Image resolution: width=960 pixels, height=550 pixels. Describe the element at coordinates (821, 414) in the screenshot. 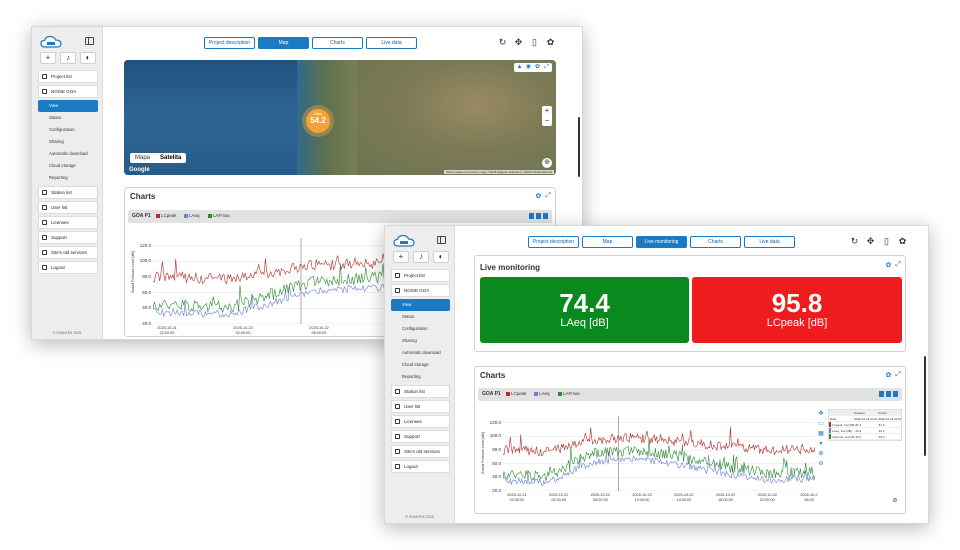

I see `pan-icon: ✥` at that location.